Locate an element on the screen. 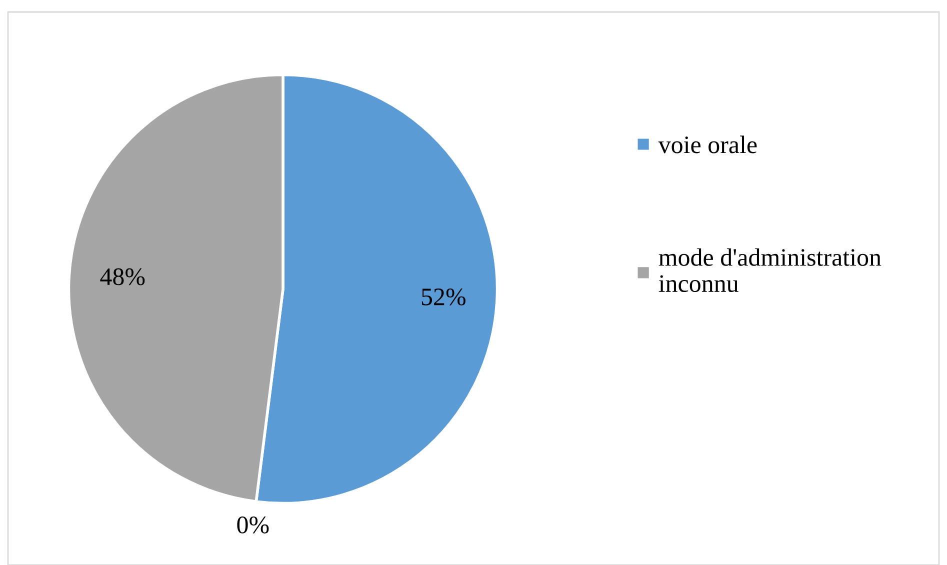 This screenshot has height=565, width=947. data-label: 48% is located at coordinates (122, 277).